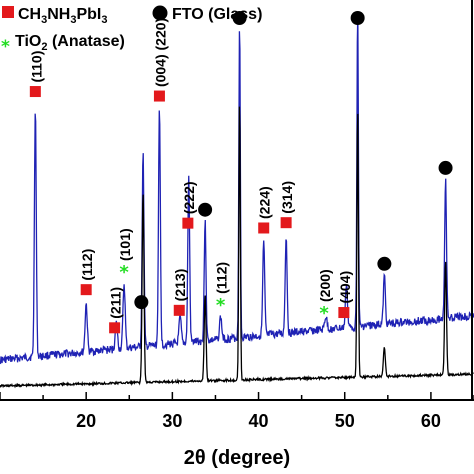  Describe the element at coordinates (160, 52) in the screenshot. I see `peak-label: (004) (220)` at that location.